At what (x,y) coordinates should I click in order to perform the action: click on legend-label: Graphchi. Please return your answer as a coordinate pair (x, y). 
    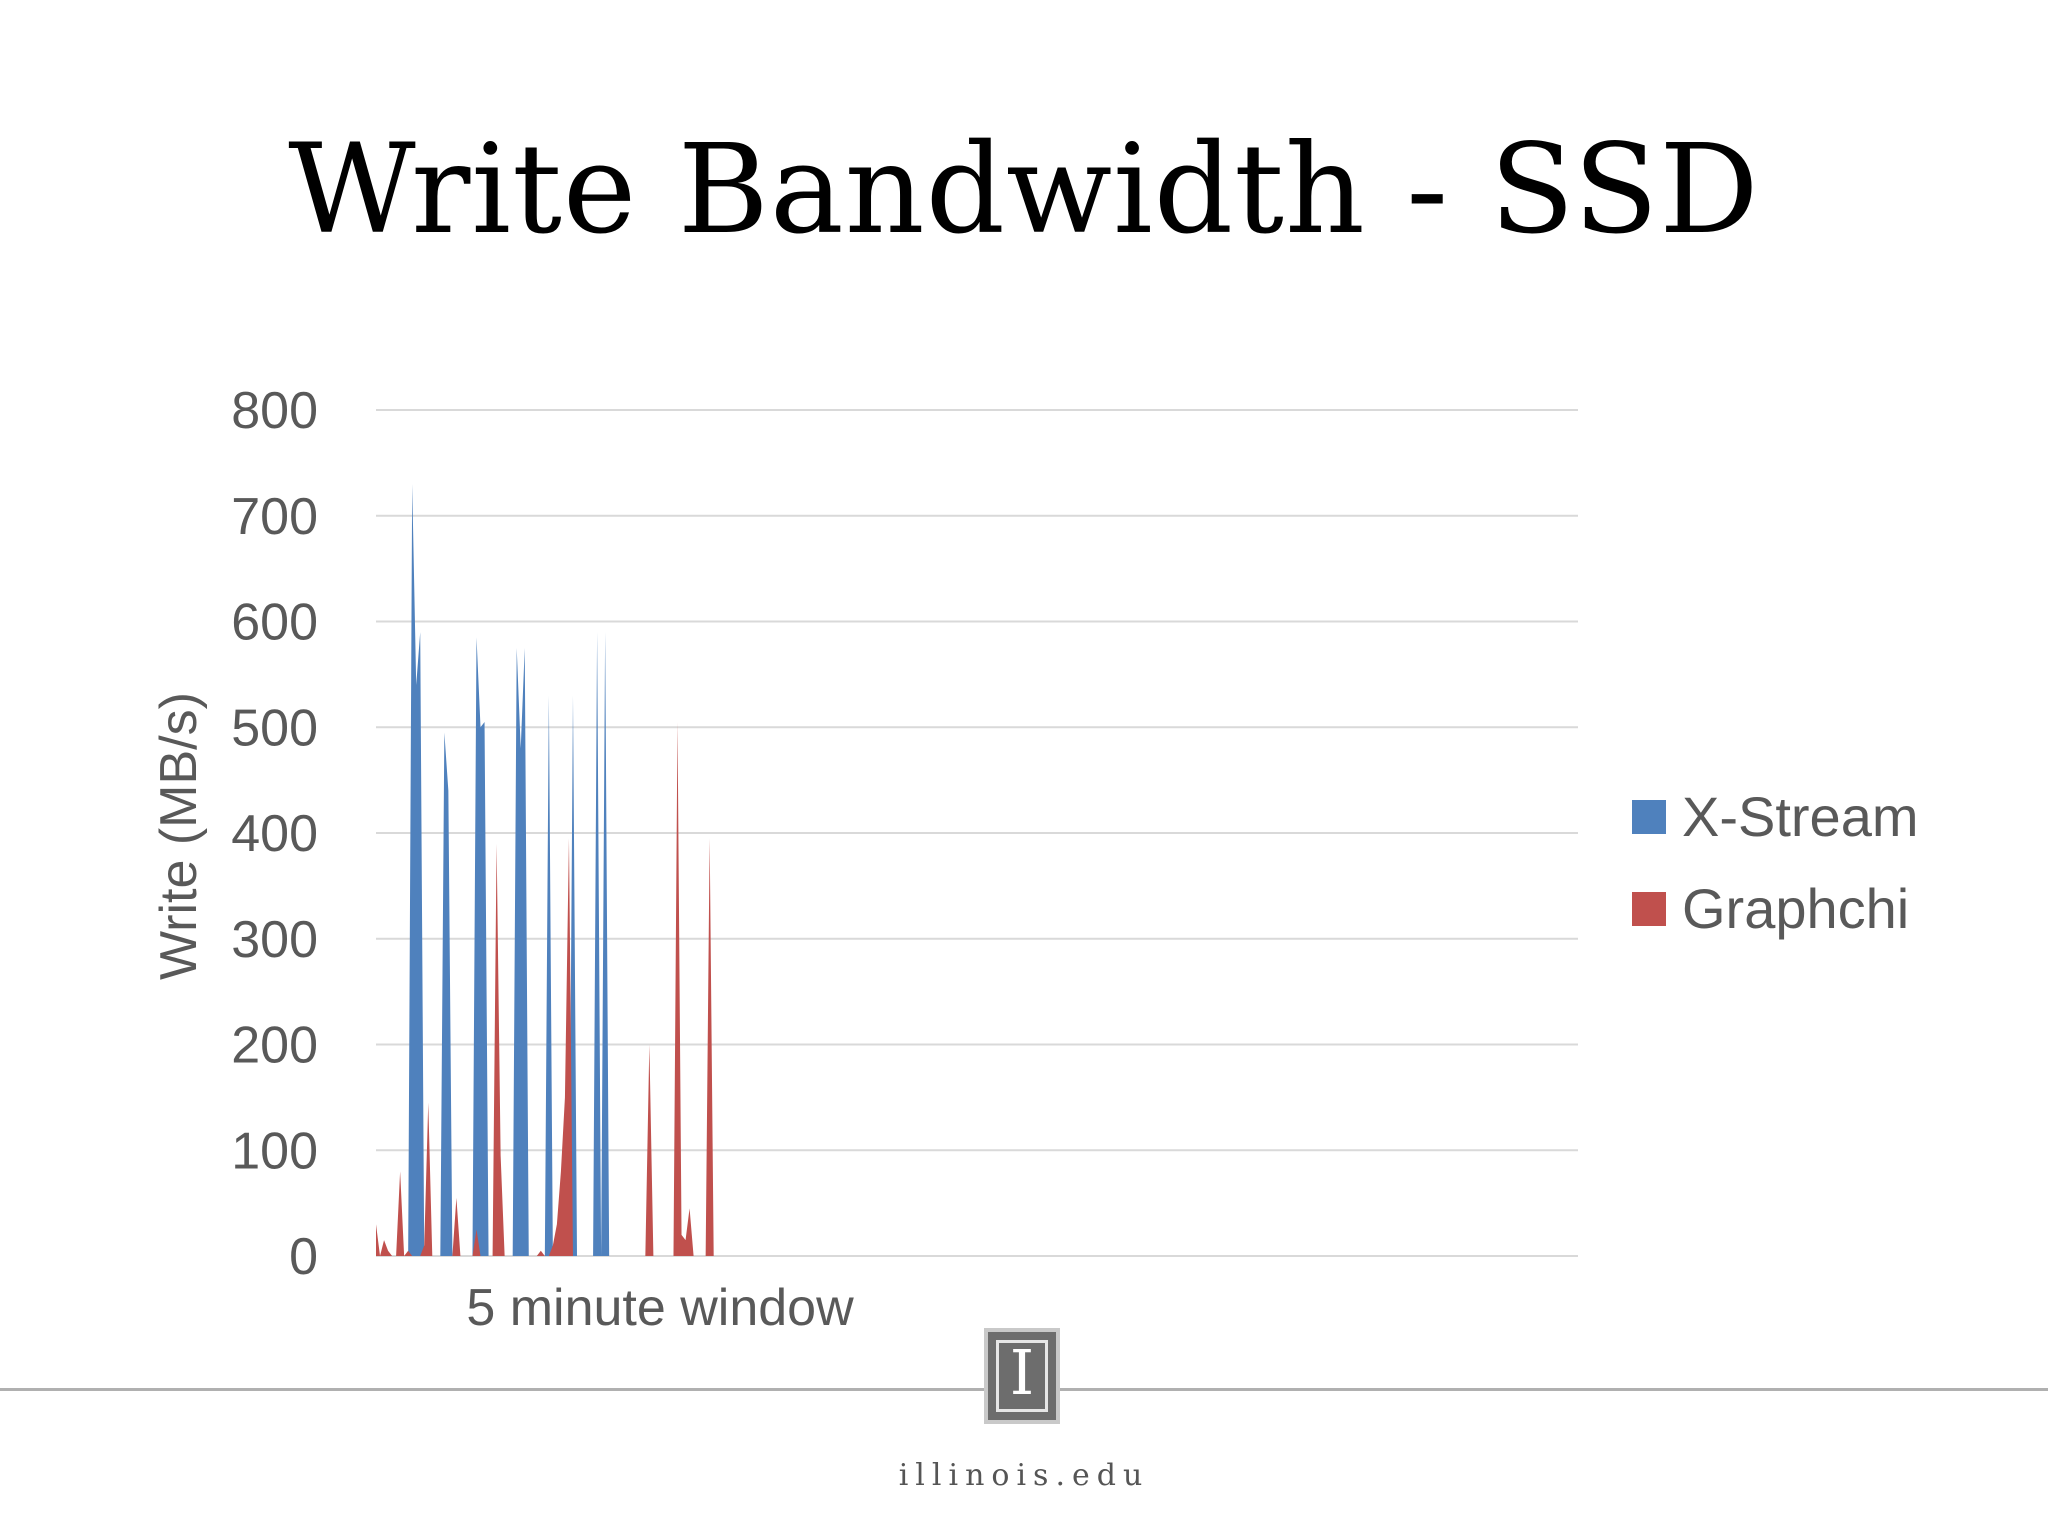
    Looking at the image, I should click on (1795, 908).